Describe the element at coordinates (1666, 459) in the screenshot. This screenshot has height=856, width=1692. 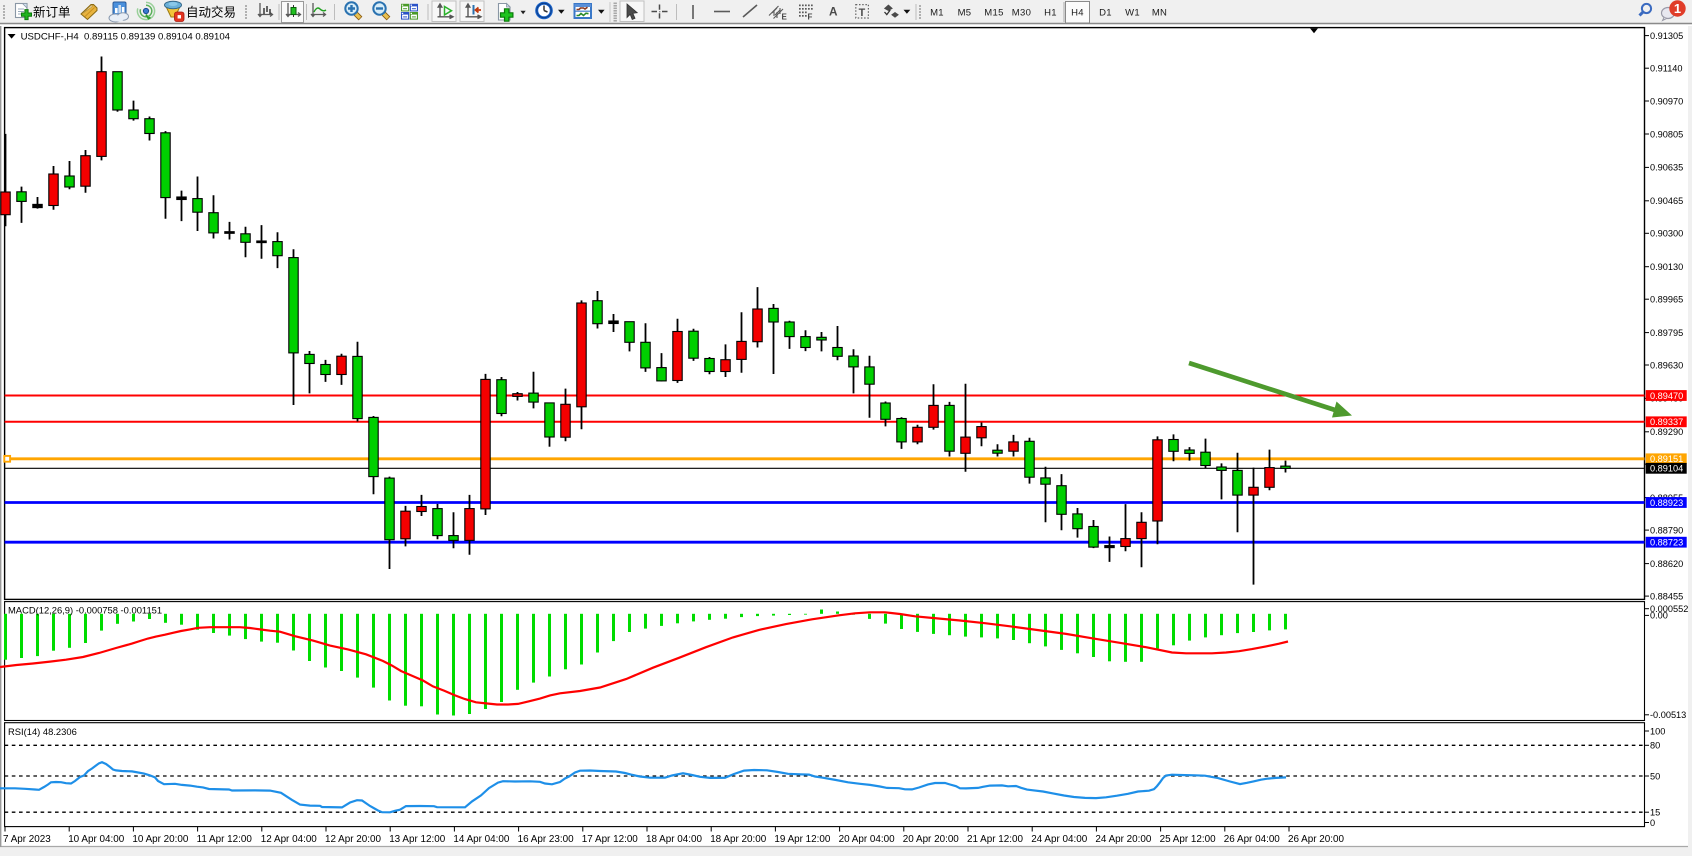
I see `svg-text: 0.89151` at that location.